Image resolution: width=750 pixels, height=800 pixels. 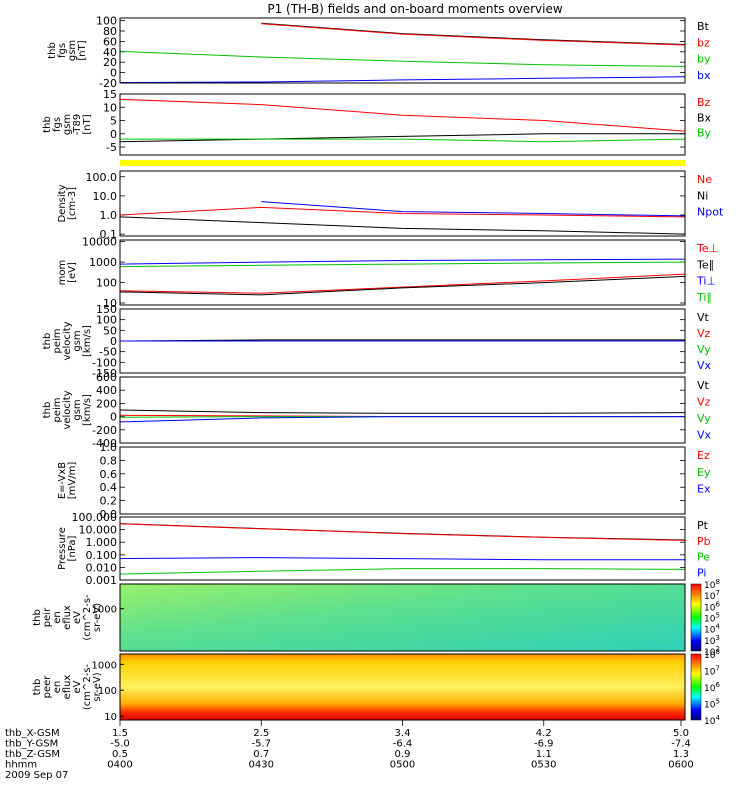 I want to click on y-tick-label: 400, so click(x=106, y=390).